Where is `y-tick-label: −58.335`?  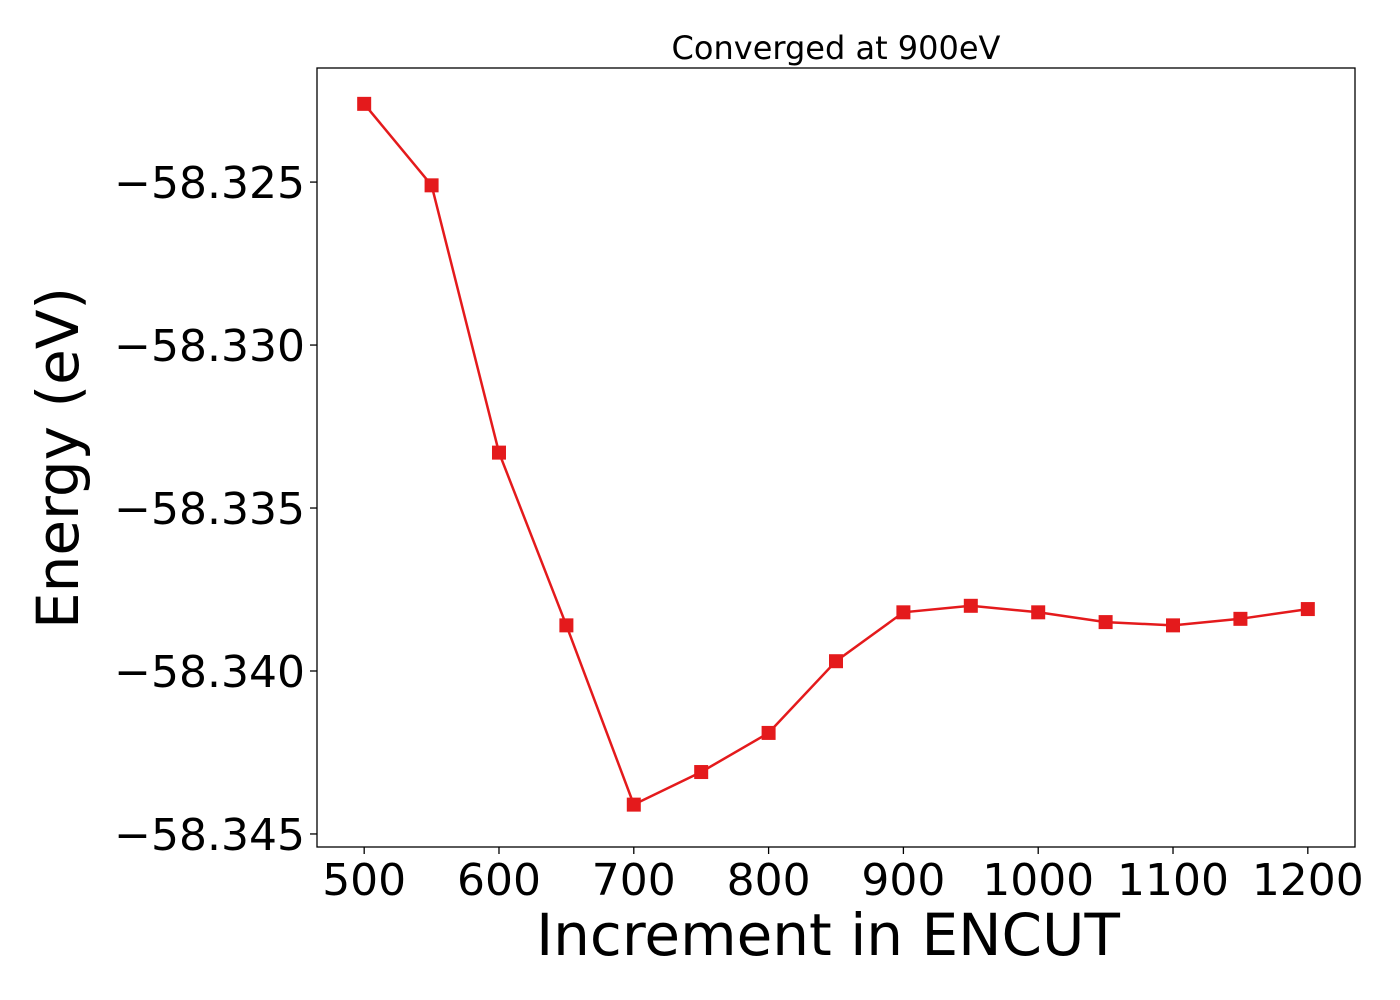 y-tick-label: −58.335 is located at coordinates (209, 509).